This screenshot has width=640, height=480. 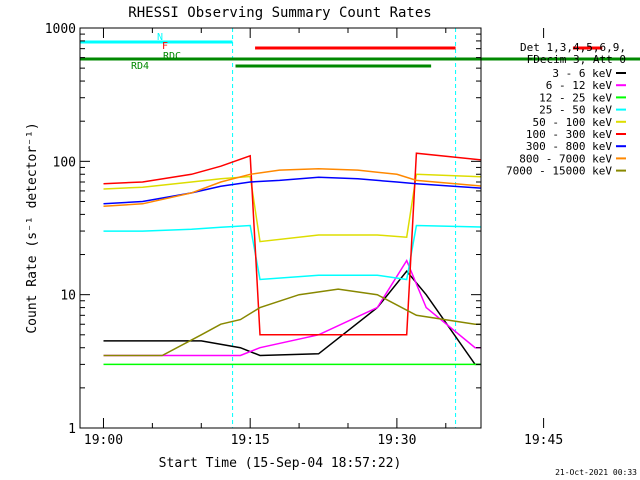 I want to click on y-tick-label-1: 10, so click(x=68, y=296).